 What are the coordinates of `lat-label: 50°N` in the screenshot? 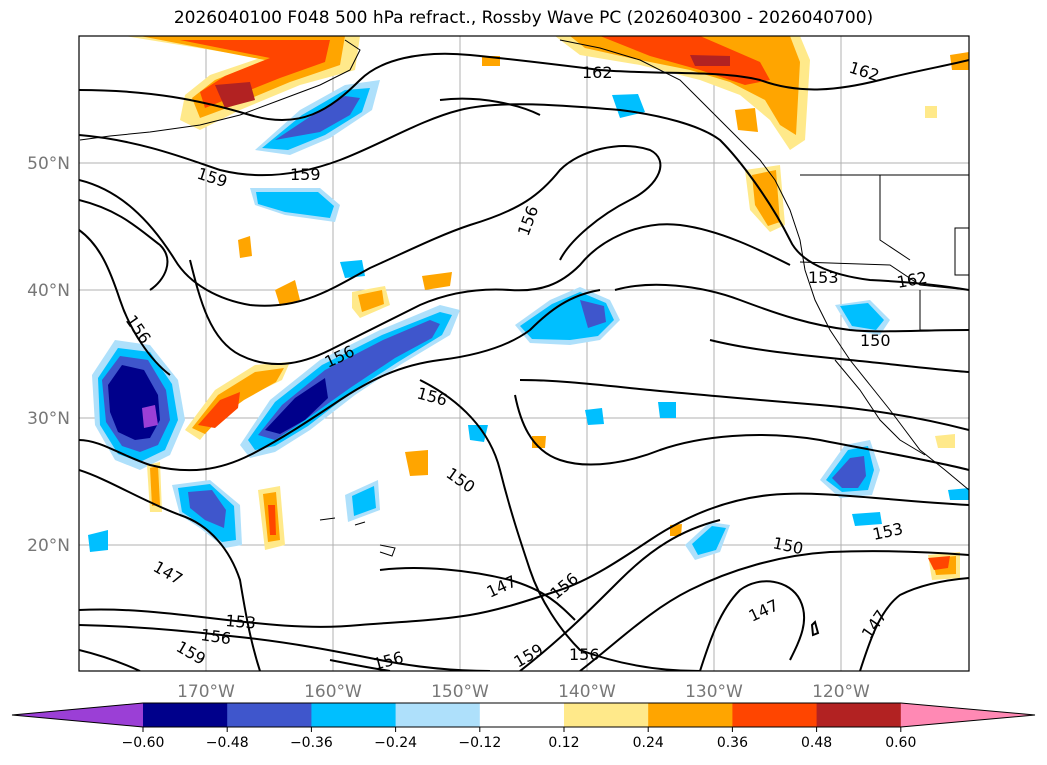 It's located at (48, 164).